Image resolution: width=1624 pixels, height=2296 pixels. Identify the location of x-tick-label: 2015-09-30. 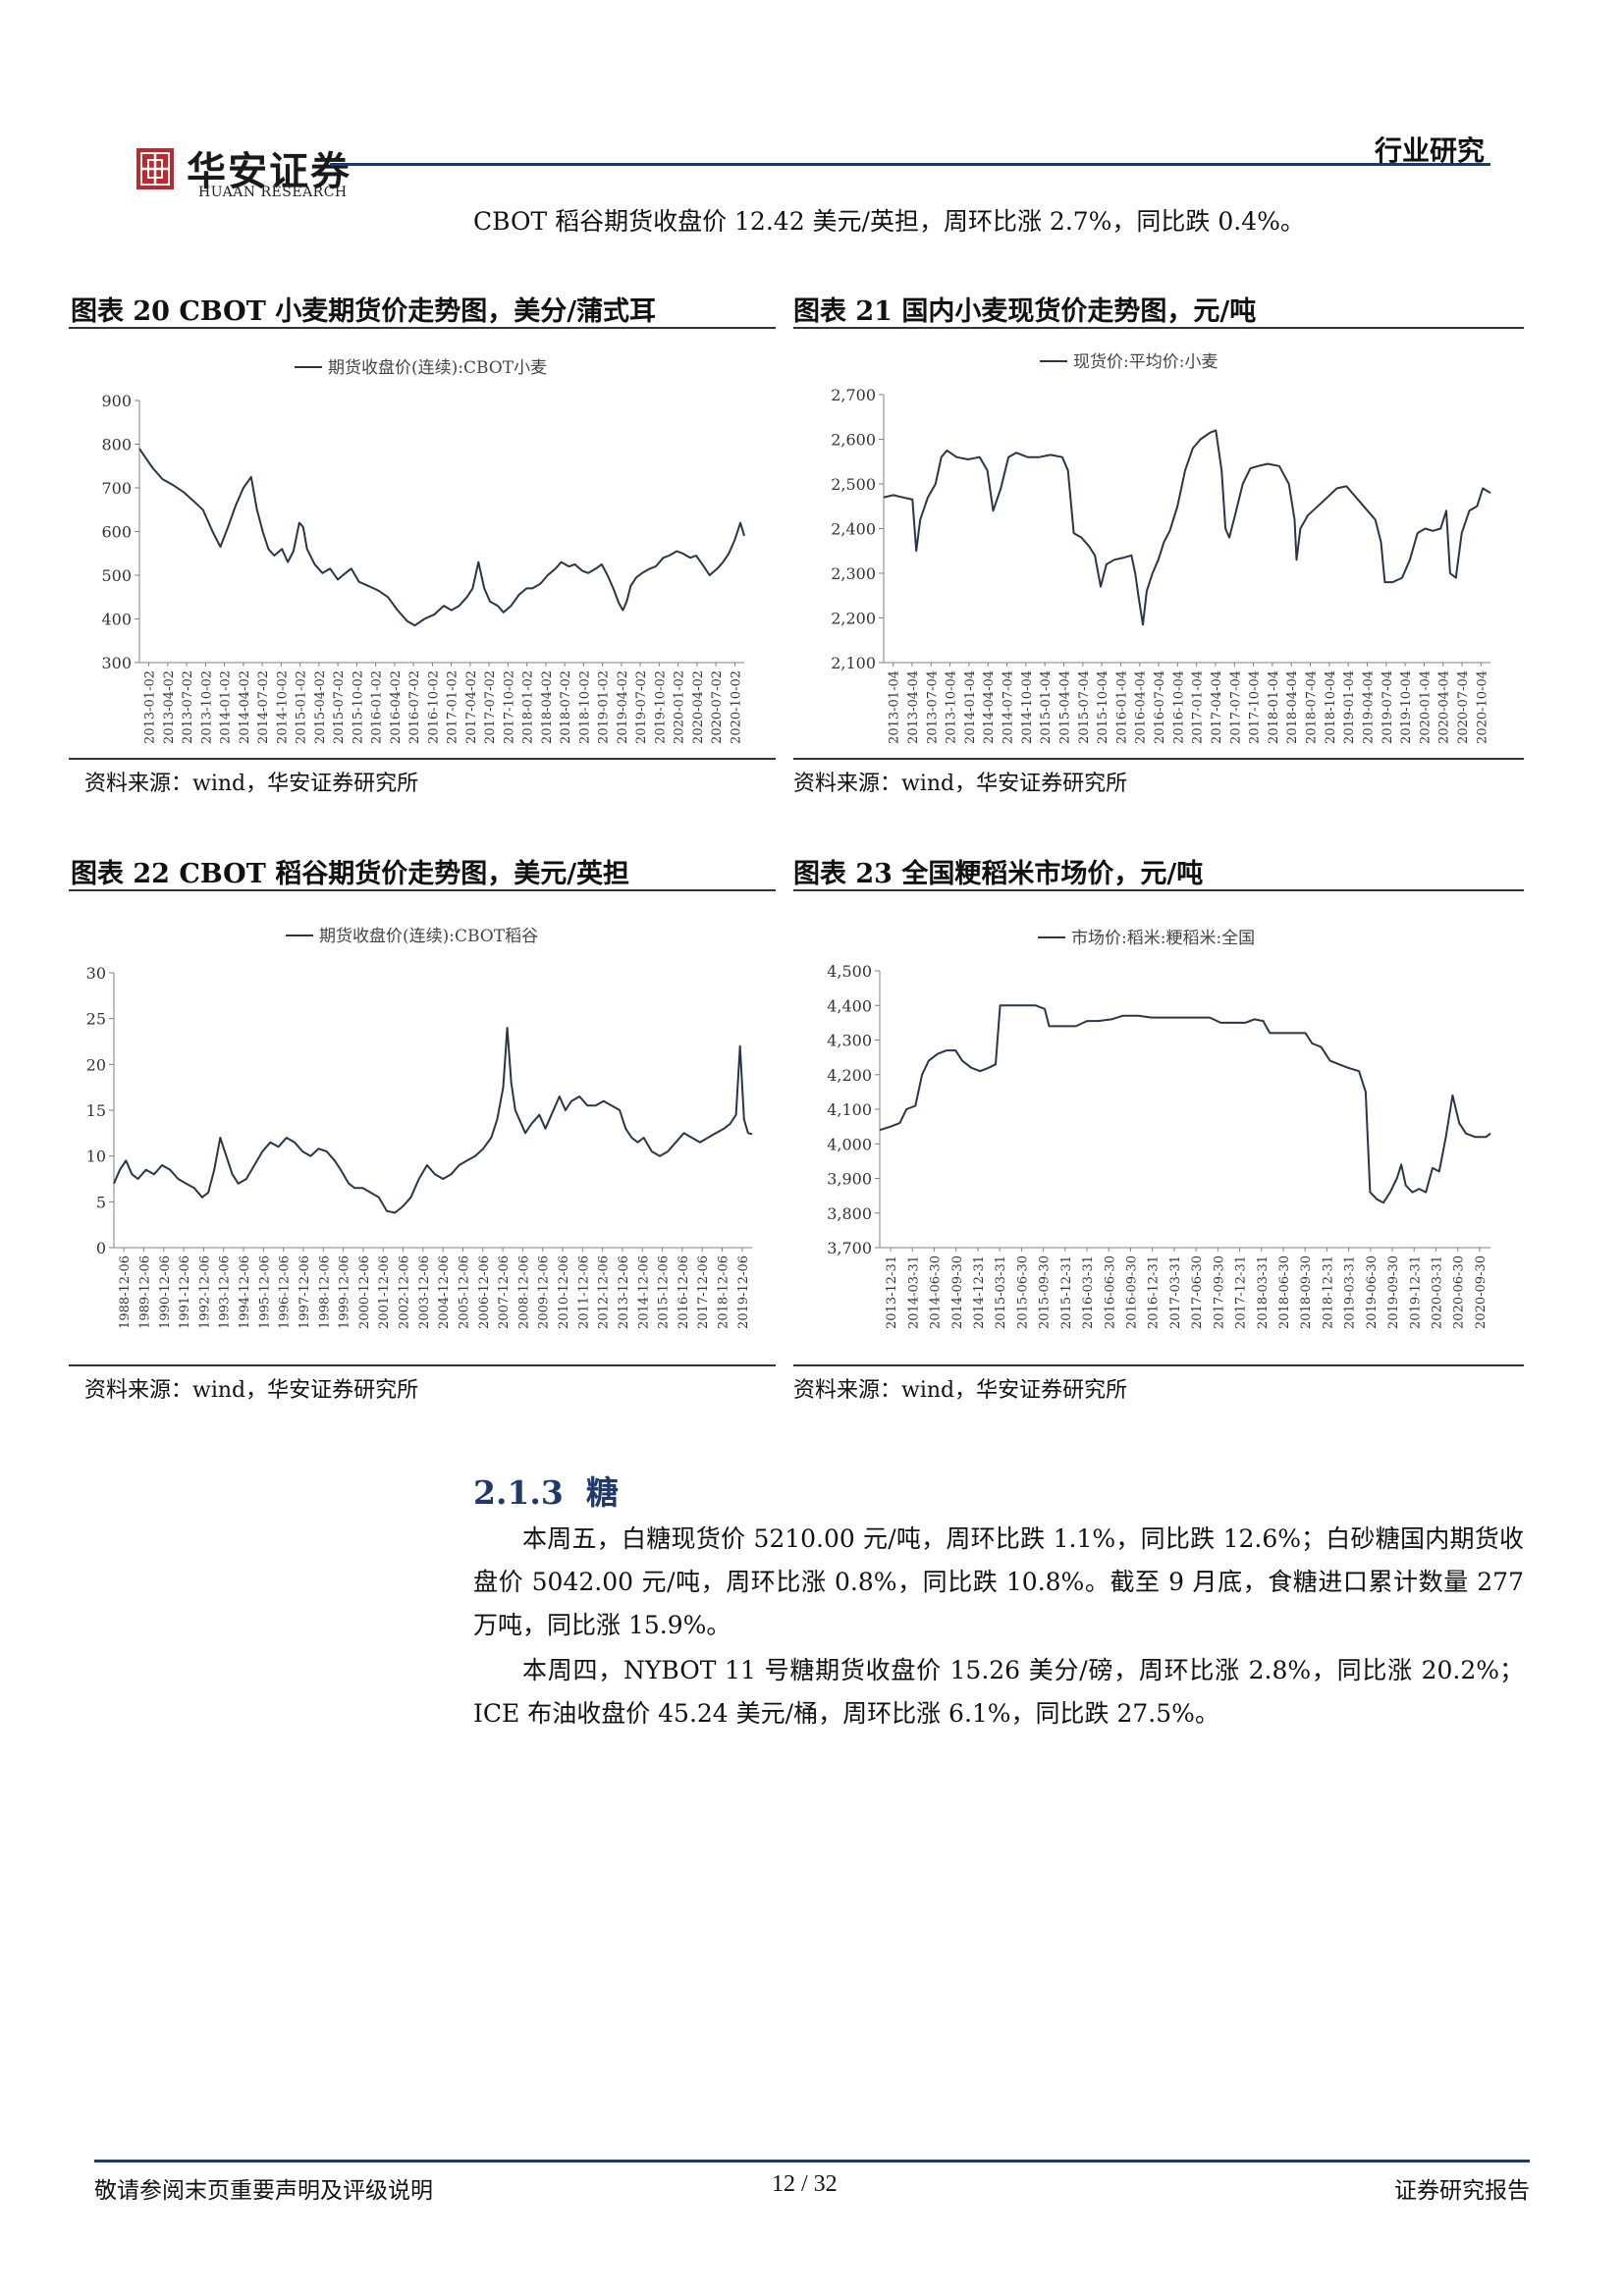
(1045, 1292).